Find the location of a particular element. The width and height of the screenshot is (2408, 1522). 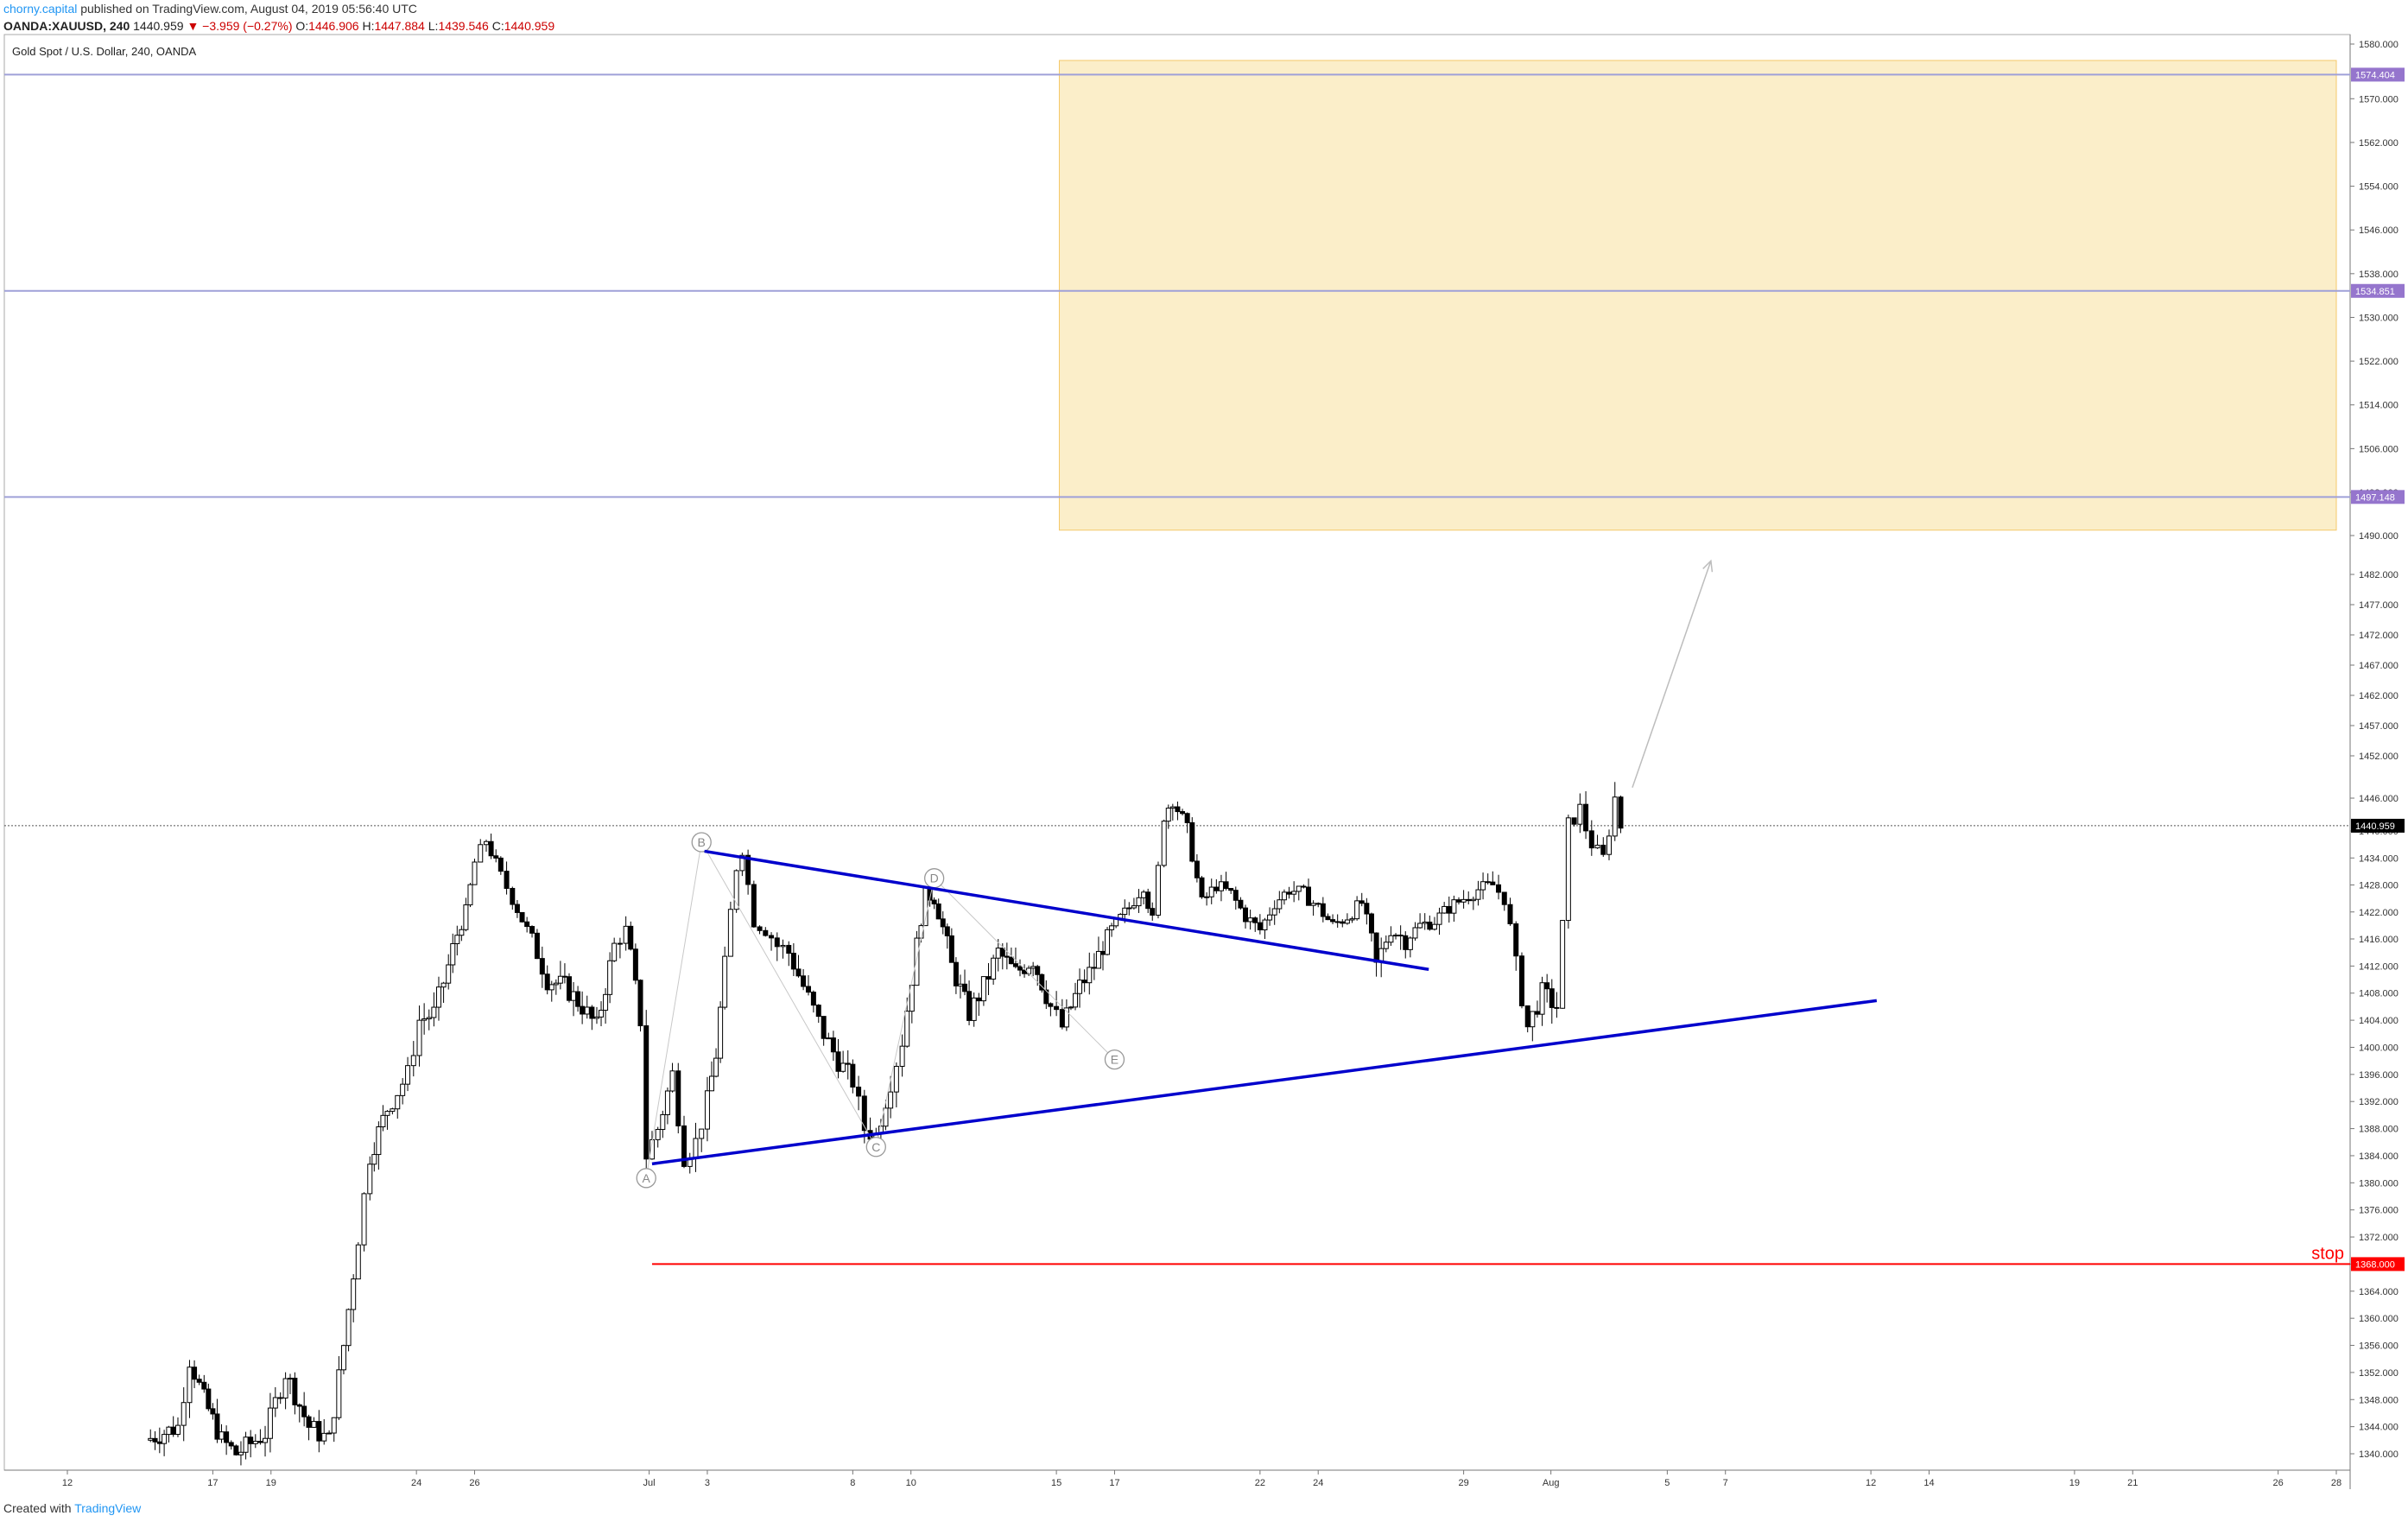

price-tick-label: 1434.000 is located at coordinates (2378, 858).